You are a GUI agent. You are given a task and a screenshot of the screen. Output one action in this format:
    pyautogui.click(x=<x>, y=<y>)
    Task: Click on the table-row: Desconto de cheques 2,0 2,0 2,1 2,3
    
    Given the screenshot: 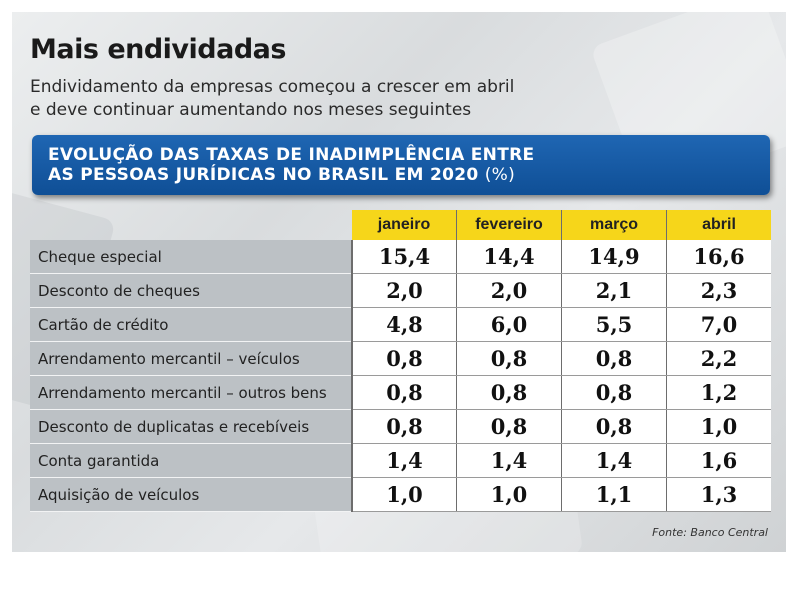 What is the action you would take?
    pyautogui.click(x=400, y=290)
    